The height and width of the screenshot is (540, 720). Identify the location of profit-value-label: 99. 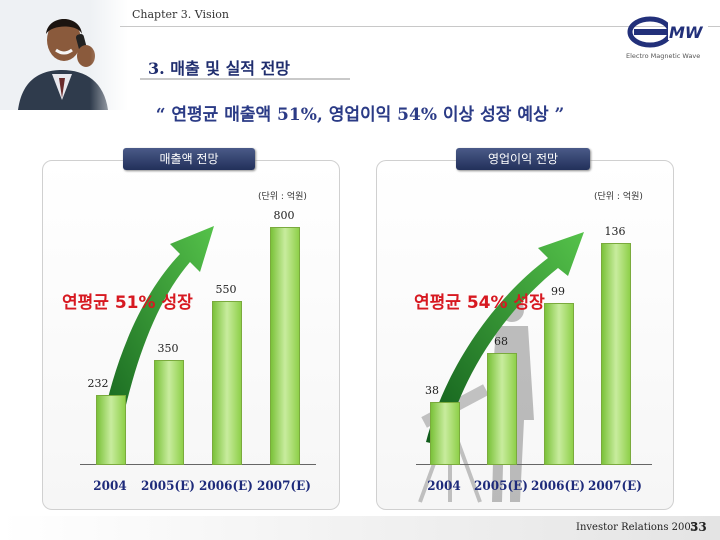
(558, 291).